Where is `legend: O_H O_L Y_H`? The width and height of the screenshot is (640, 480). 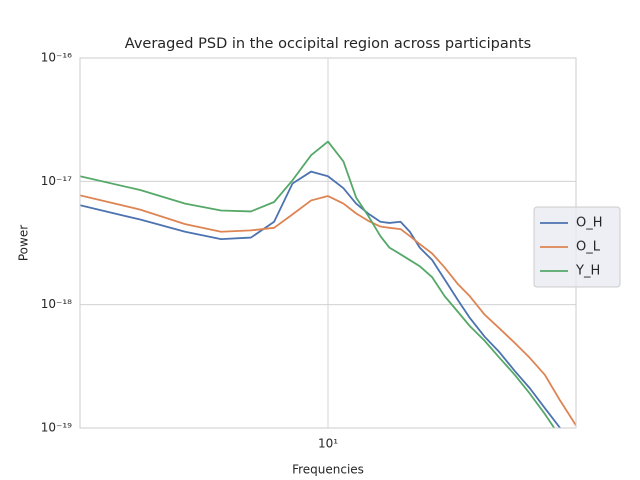 legend: O_H O_L Y_H is located at coordinates (577, 247).